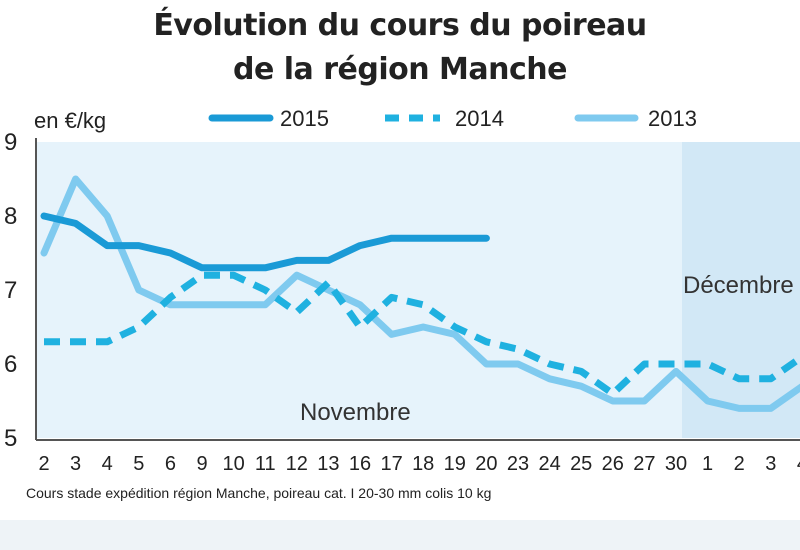 The height and width of the screenshot is (550, 800). Describe the element at coordinates (297, 464) in the screenshot. I see `x-tick-label: 12` at that location.